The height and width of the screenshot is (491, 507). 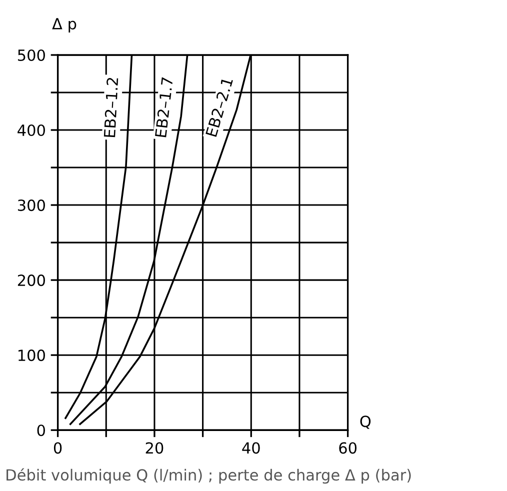 I want to click on text: Débit volumique Q (l/min) ; perte de charge Δ p (bar), so click(x=208, y=476).